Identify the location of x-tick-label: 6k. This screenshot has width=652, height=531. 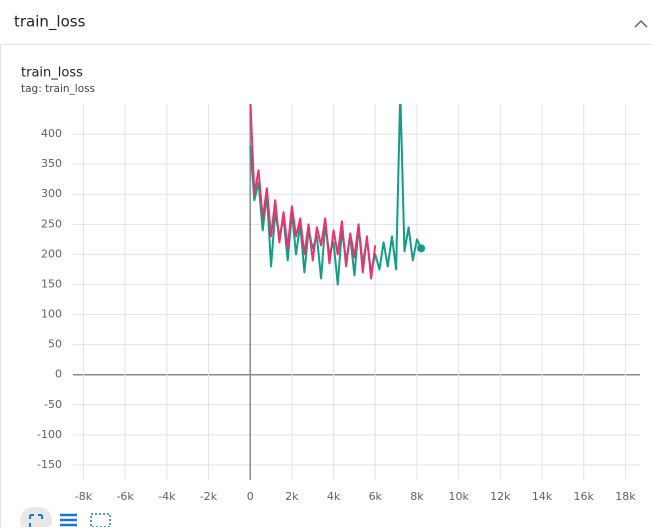
(376, 496).